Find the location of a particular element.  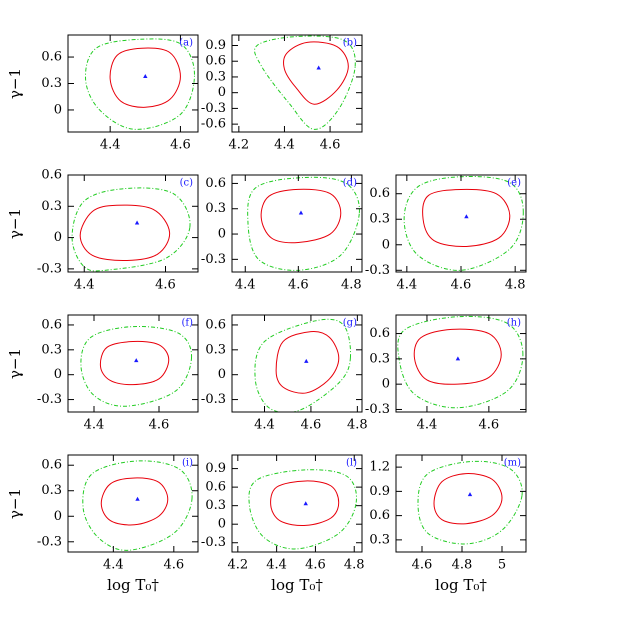

panel-tag: (a) is located at coordinates (186, 43).